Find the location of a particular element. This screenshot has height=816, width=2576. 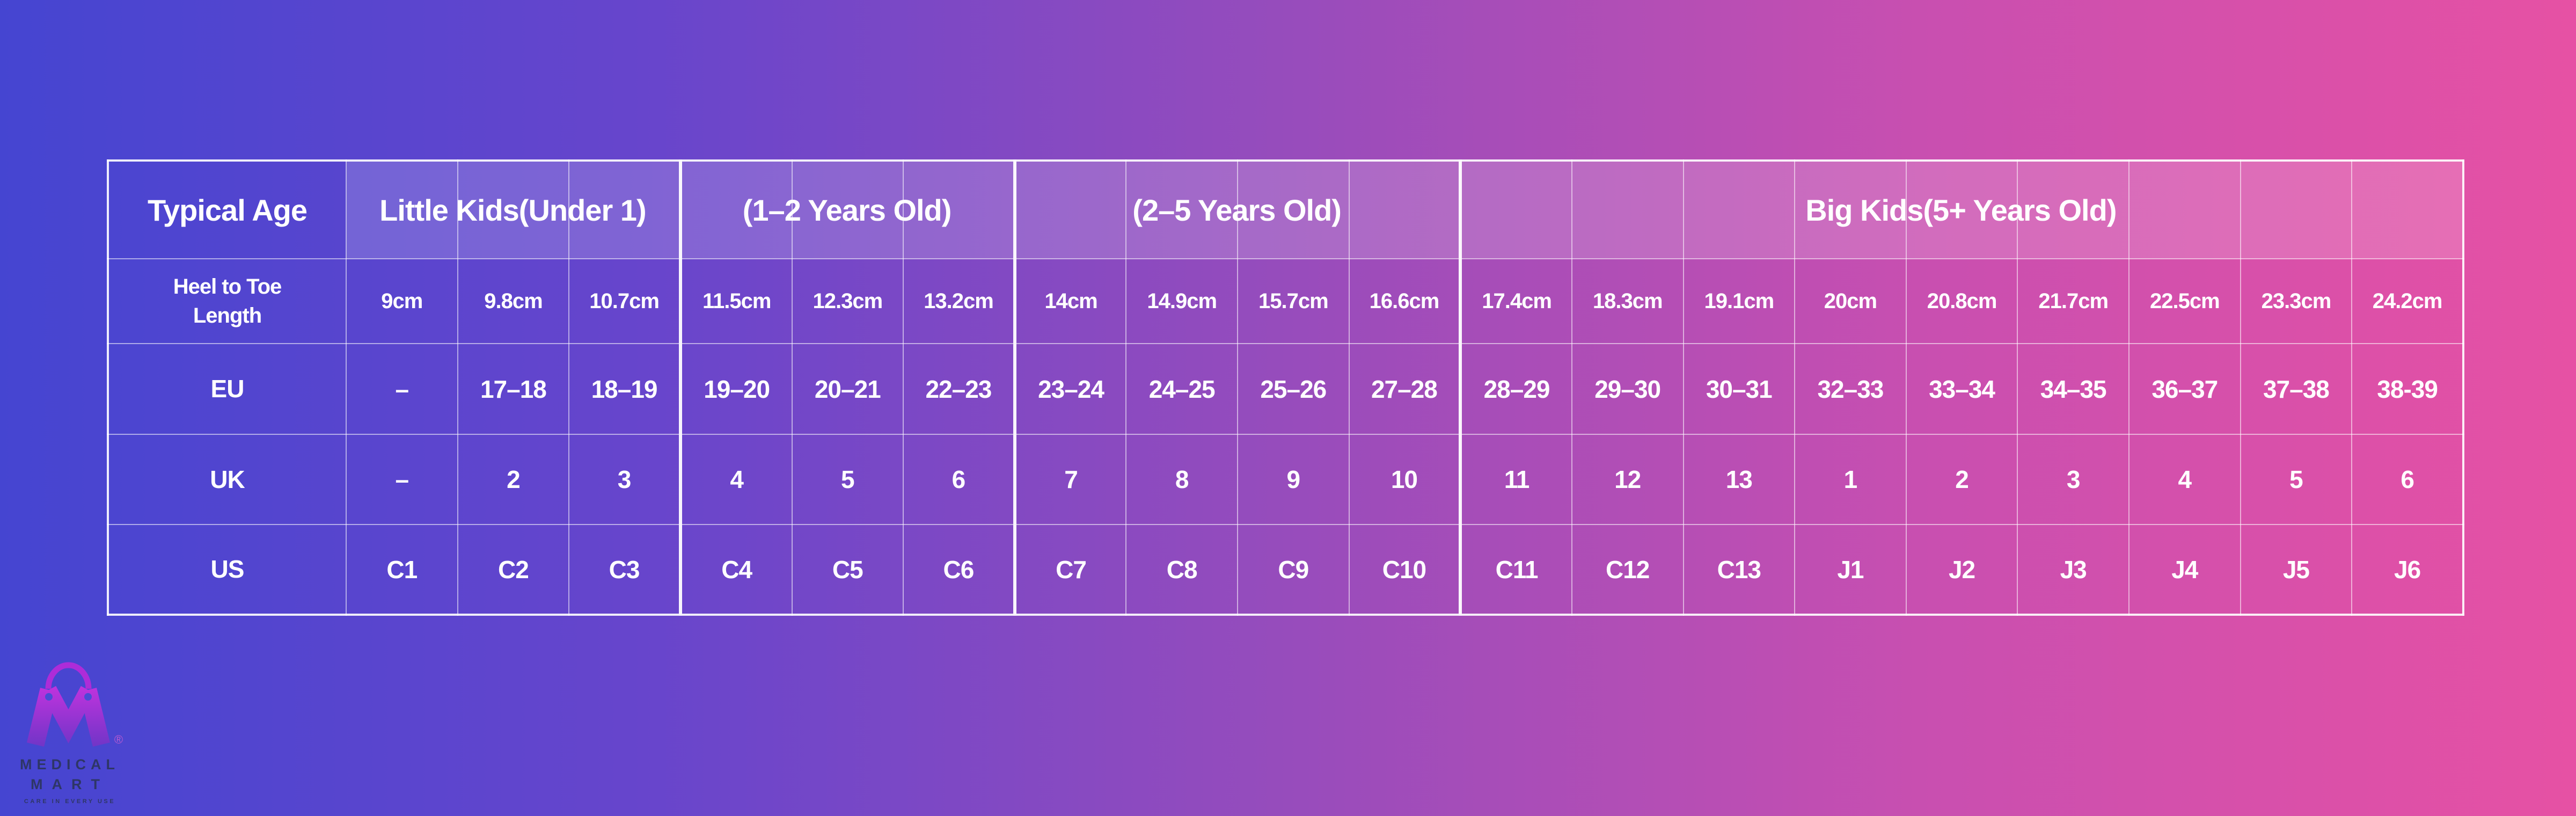

row-label-text: UK is located at coordinates (227, 479).